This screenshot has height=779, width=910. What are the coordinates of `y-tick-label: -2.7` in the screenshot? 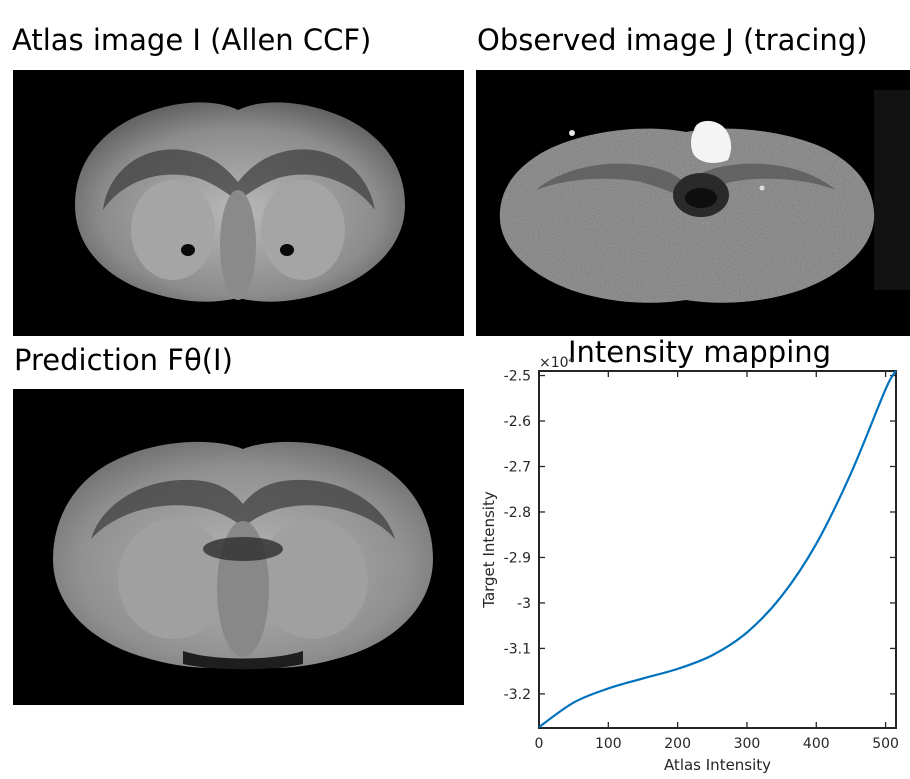 It's located at (517, 468).